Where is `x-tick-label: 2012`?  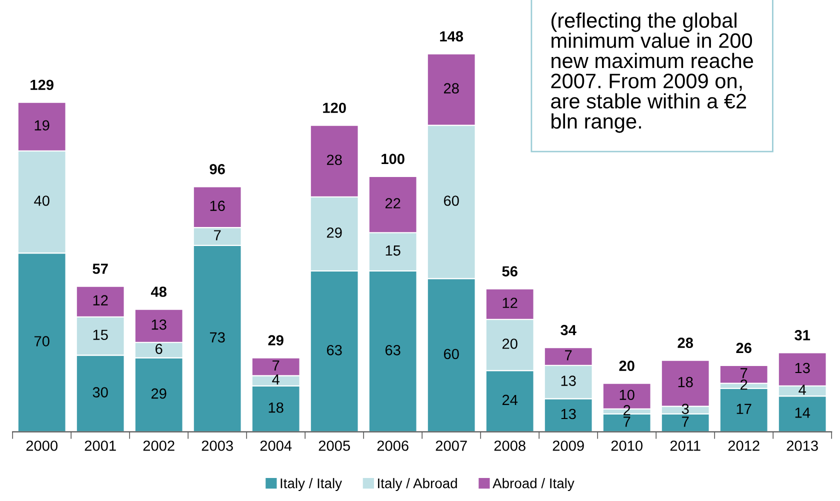 x-tick-label: 2012 is located at coordinates (744, 445).